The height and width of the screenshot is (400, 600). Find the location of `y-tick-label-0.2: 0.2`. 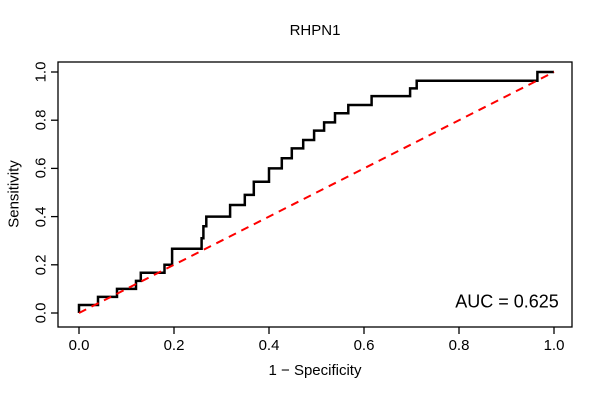

y-tick-label-0.2: 0.2 is located at coordinates (41, 265).